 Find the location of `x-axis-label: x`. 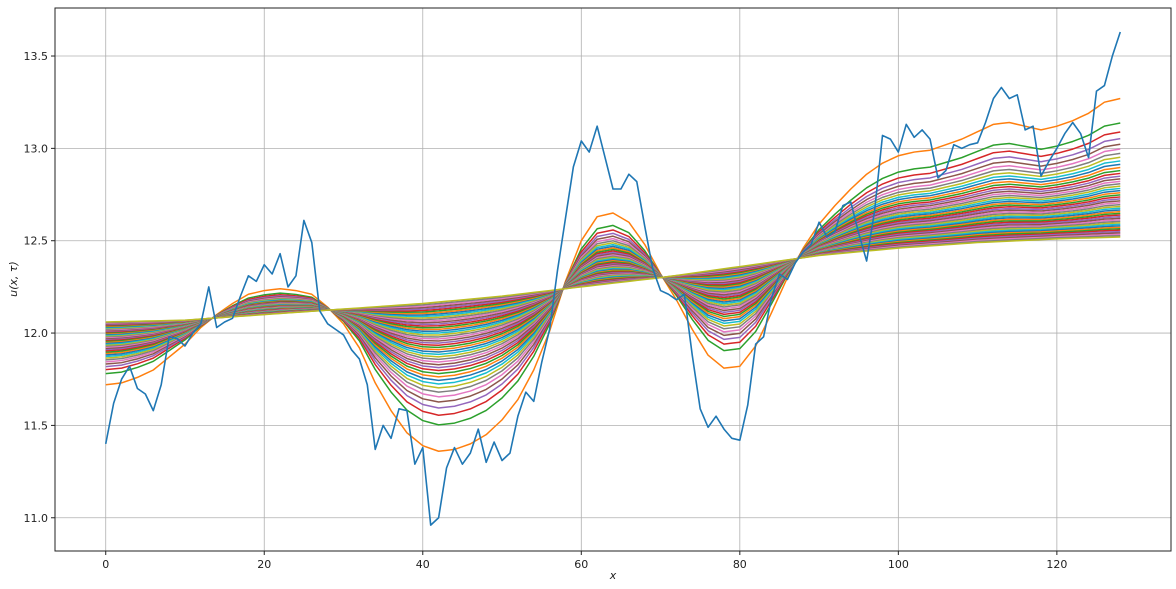

x-axis-label: x is located at coordinates (613, 575).